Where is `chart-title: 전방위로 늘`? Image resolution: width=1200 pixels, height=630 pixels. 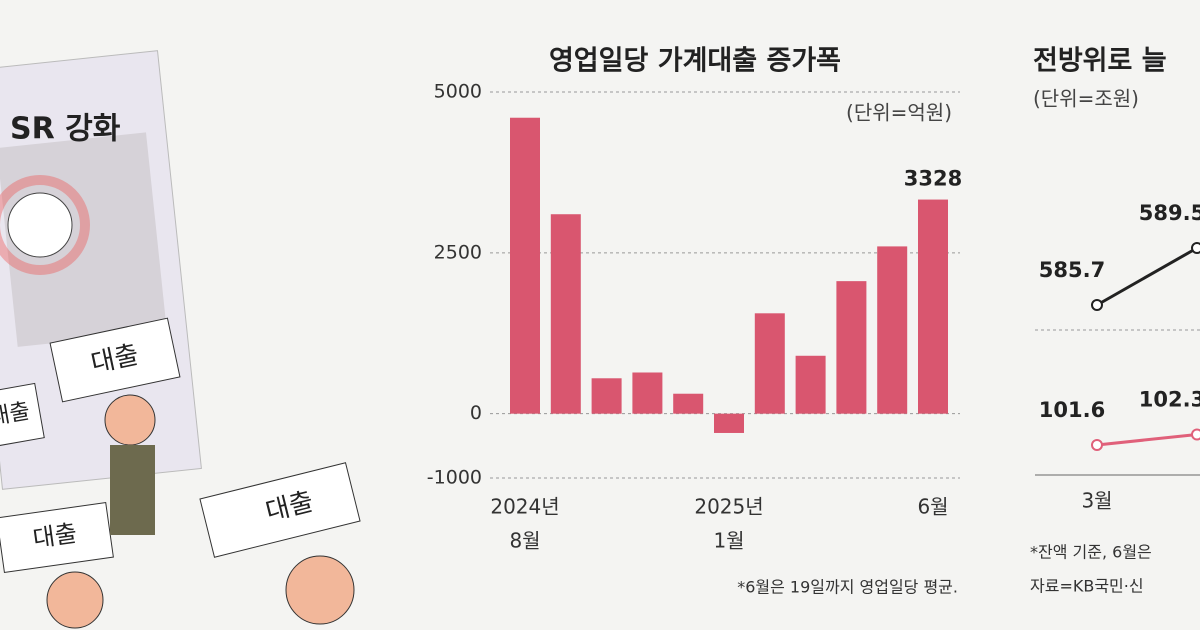 chart-title: 전방위로 늘 is located at coordinates (1100, 61).